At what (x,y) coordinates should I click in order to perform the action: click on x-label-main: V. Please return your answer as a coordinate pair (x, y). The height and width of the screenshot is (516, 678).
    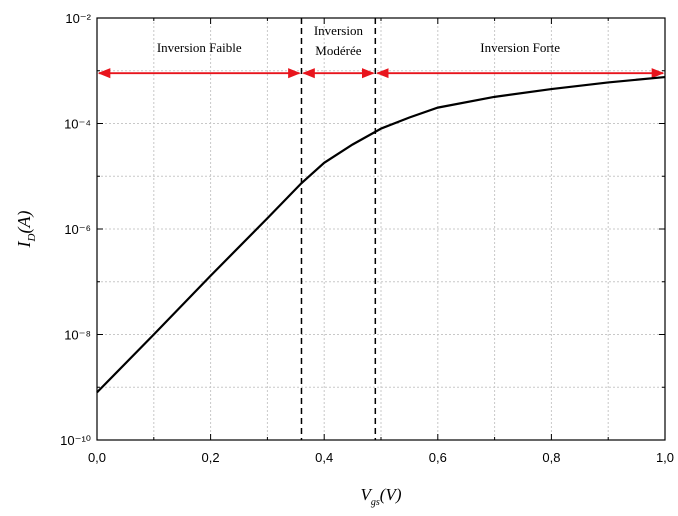
    Looking at the image, I should click on (366, 494).